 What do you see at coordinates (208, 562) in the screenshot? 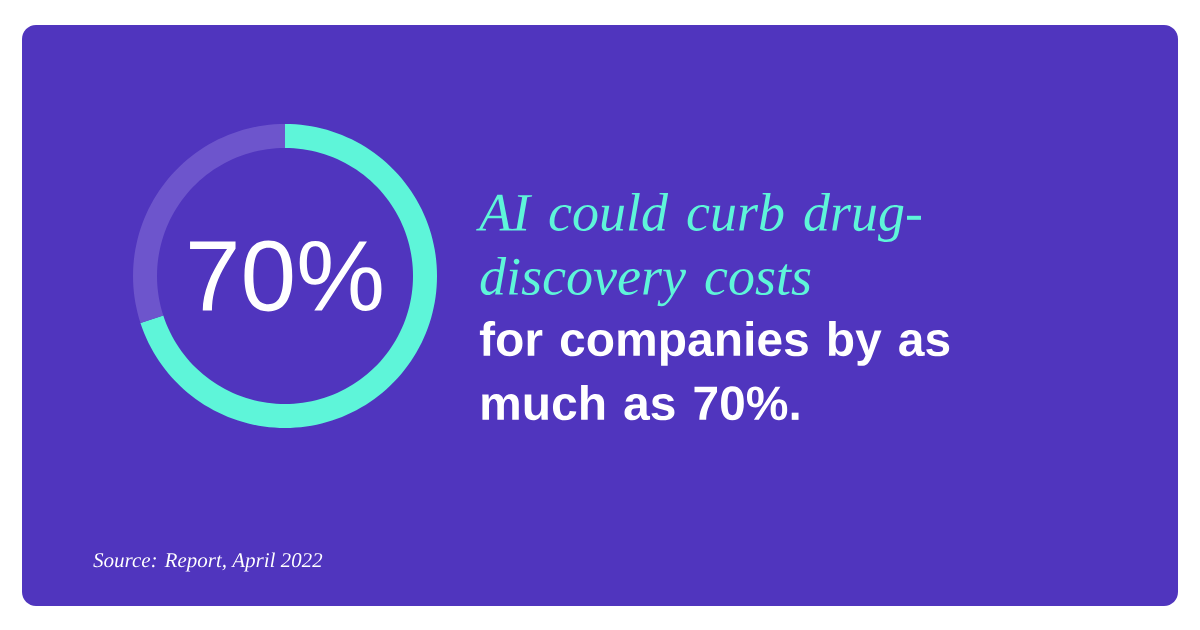
I see `source-note: Source: Report, April 2022` at bounding box center [208, 562].